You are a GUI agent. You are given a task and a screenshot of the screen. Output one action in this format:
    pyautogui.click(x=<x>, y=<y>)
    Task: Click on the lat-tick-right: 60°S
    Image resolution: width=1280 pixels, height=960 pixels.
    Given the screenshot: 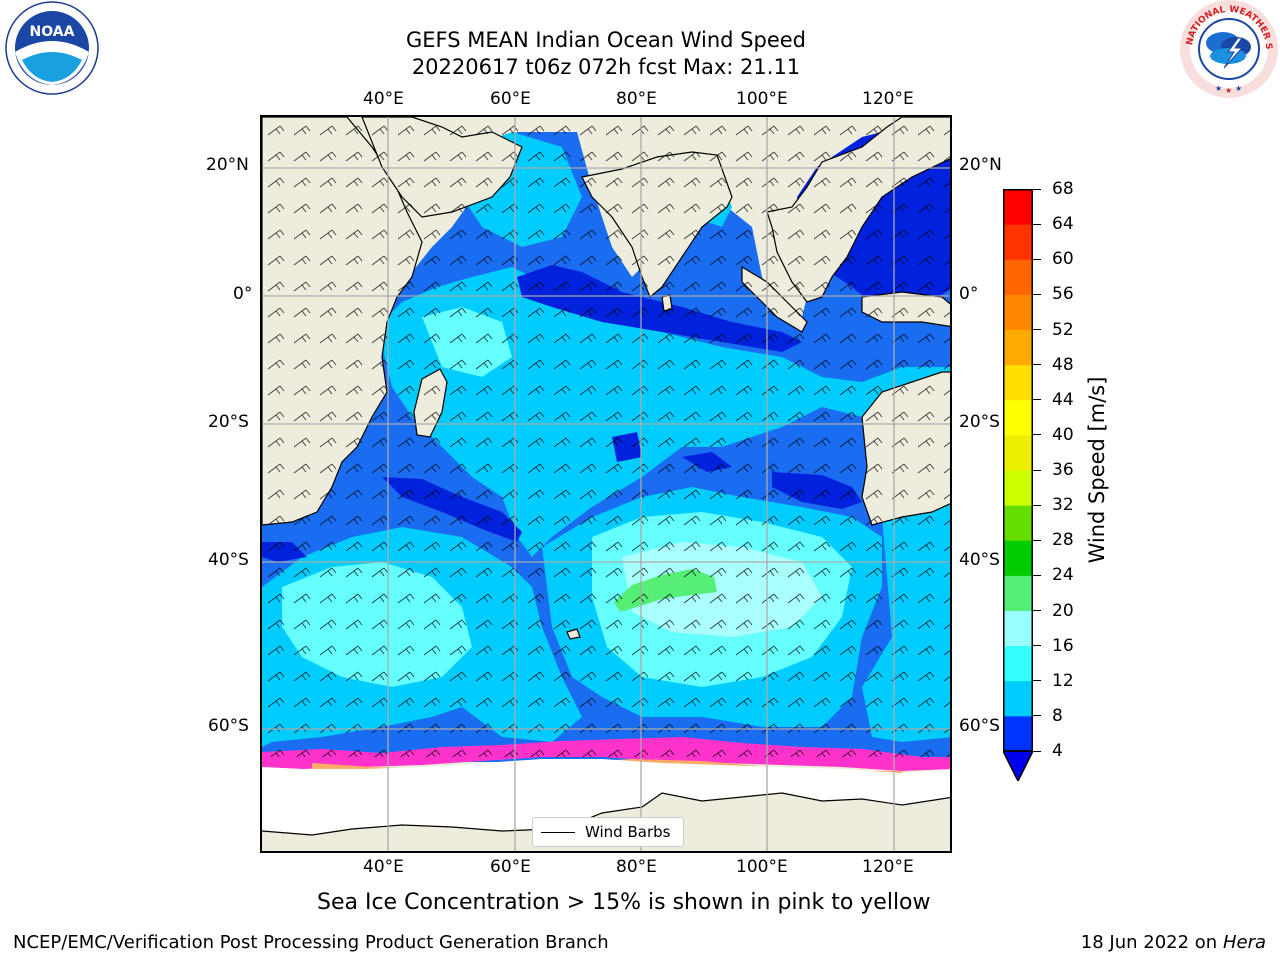 What is the action you would take?
    pyautogui.click(x=979, y=726)
    